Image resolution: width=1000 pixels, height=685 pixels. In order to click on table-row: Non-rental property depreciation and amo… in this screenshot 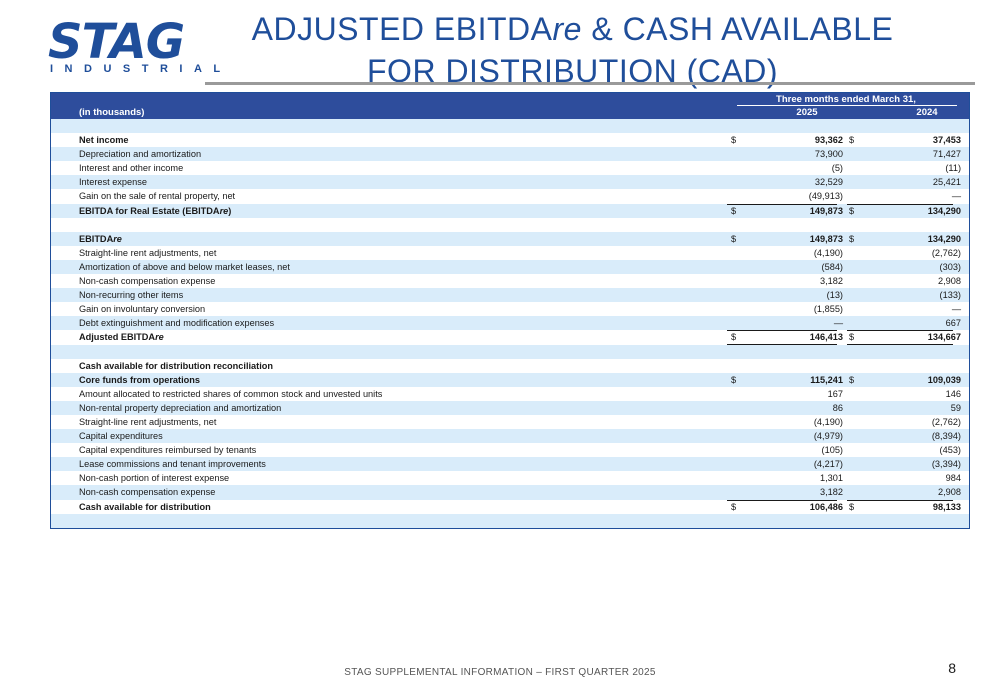, I will do `click(510, 407)`.